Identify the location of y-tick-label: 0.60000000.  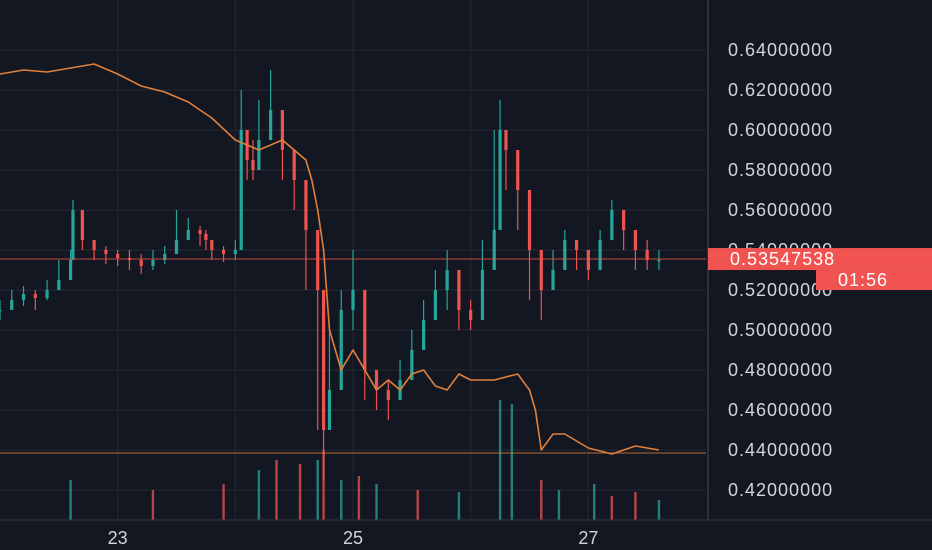
(780, 130).